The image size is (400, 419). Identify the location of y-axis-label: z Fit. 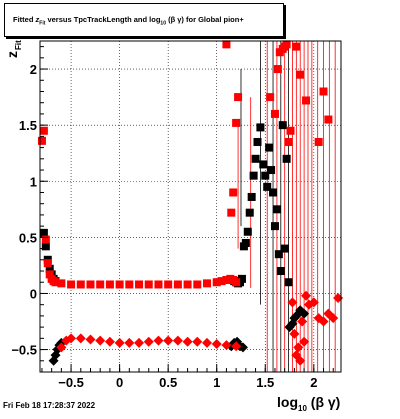
(13, 49).